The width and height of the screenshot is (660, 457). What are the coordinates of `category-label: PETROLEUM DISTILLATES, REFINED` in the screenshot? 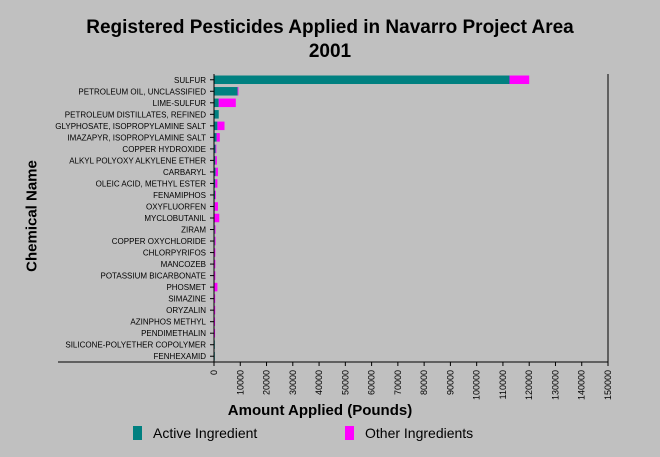 It's located at (135, 114).